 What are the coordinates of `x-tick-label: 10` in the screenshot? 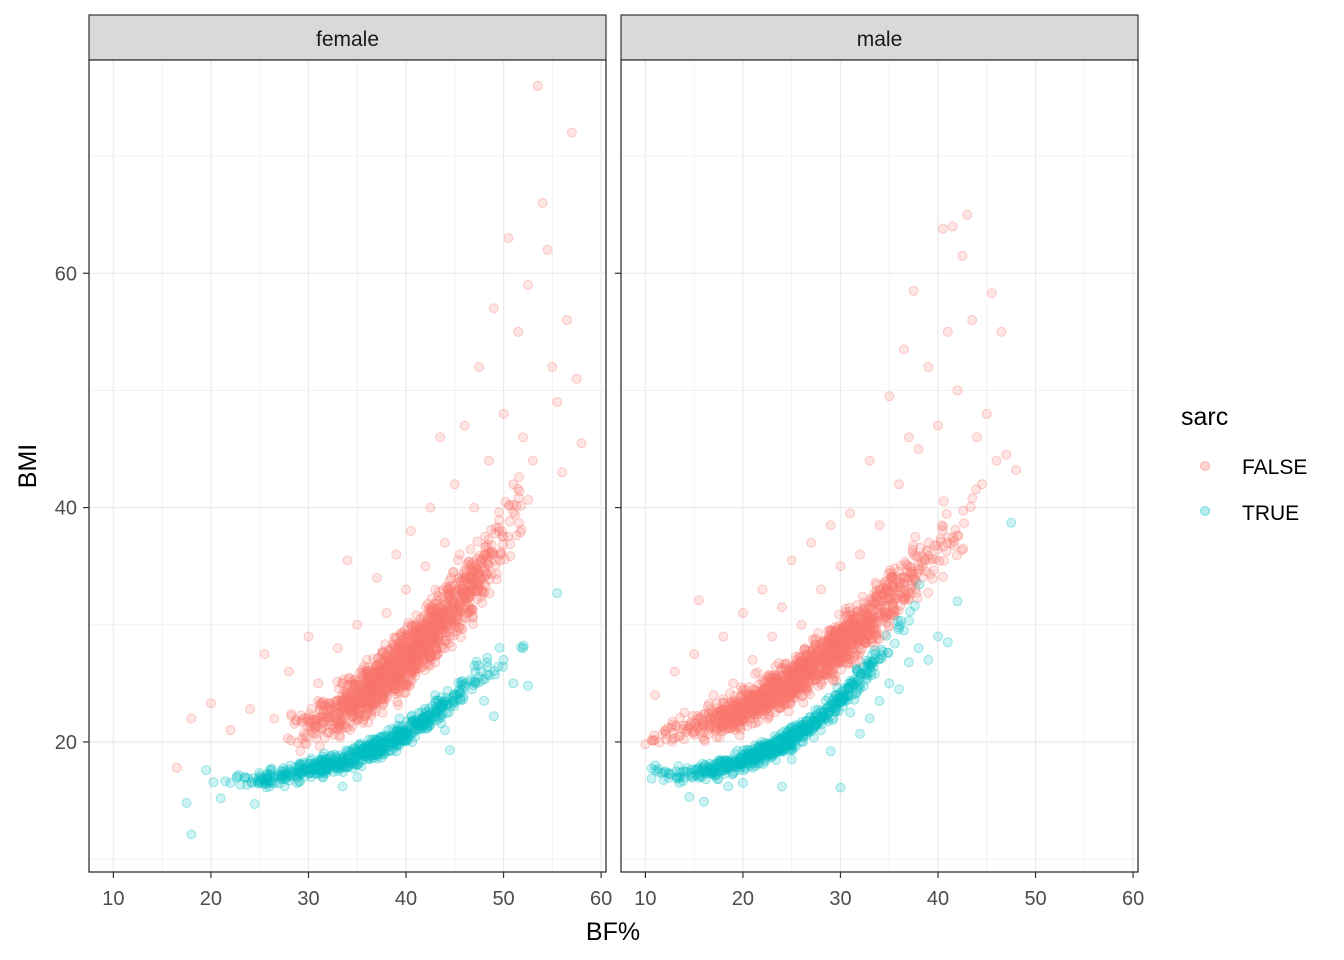 It's located at (113, 899).